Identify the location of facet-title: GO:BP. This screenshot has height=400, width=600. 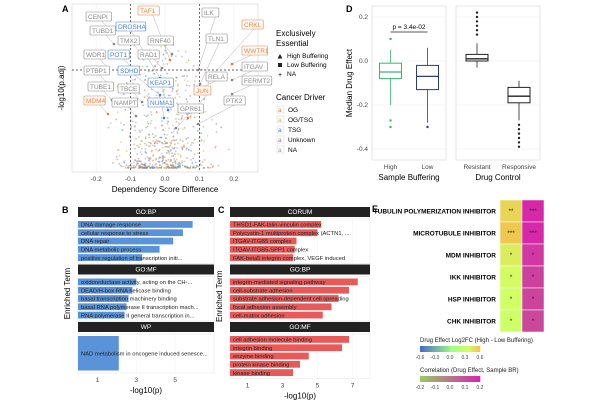
(300, 270).